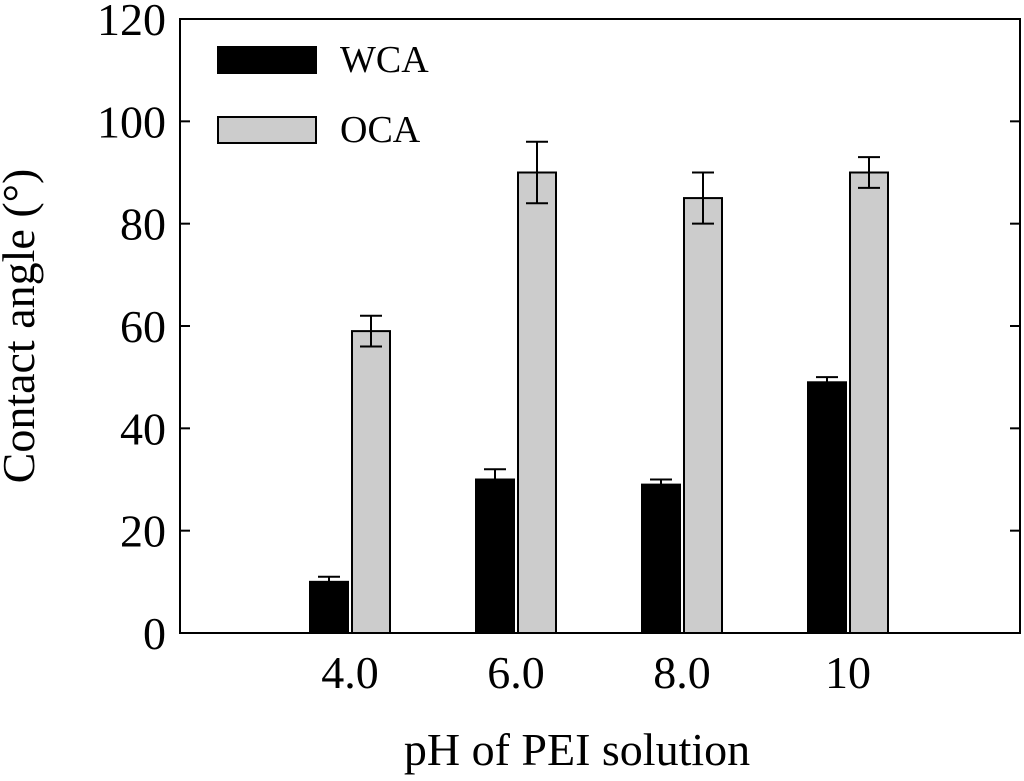 The width and height of the screenshot is (1024, 781). What do you see at coordinates (131, 22) in the screenshot?
I see `y-tick-label: 120` at bounding box center [131, 22].